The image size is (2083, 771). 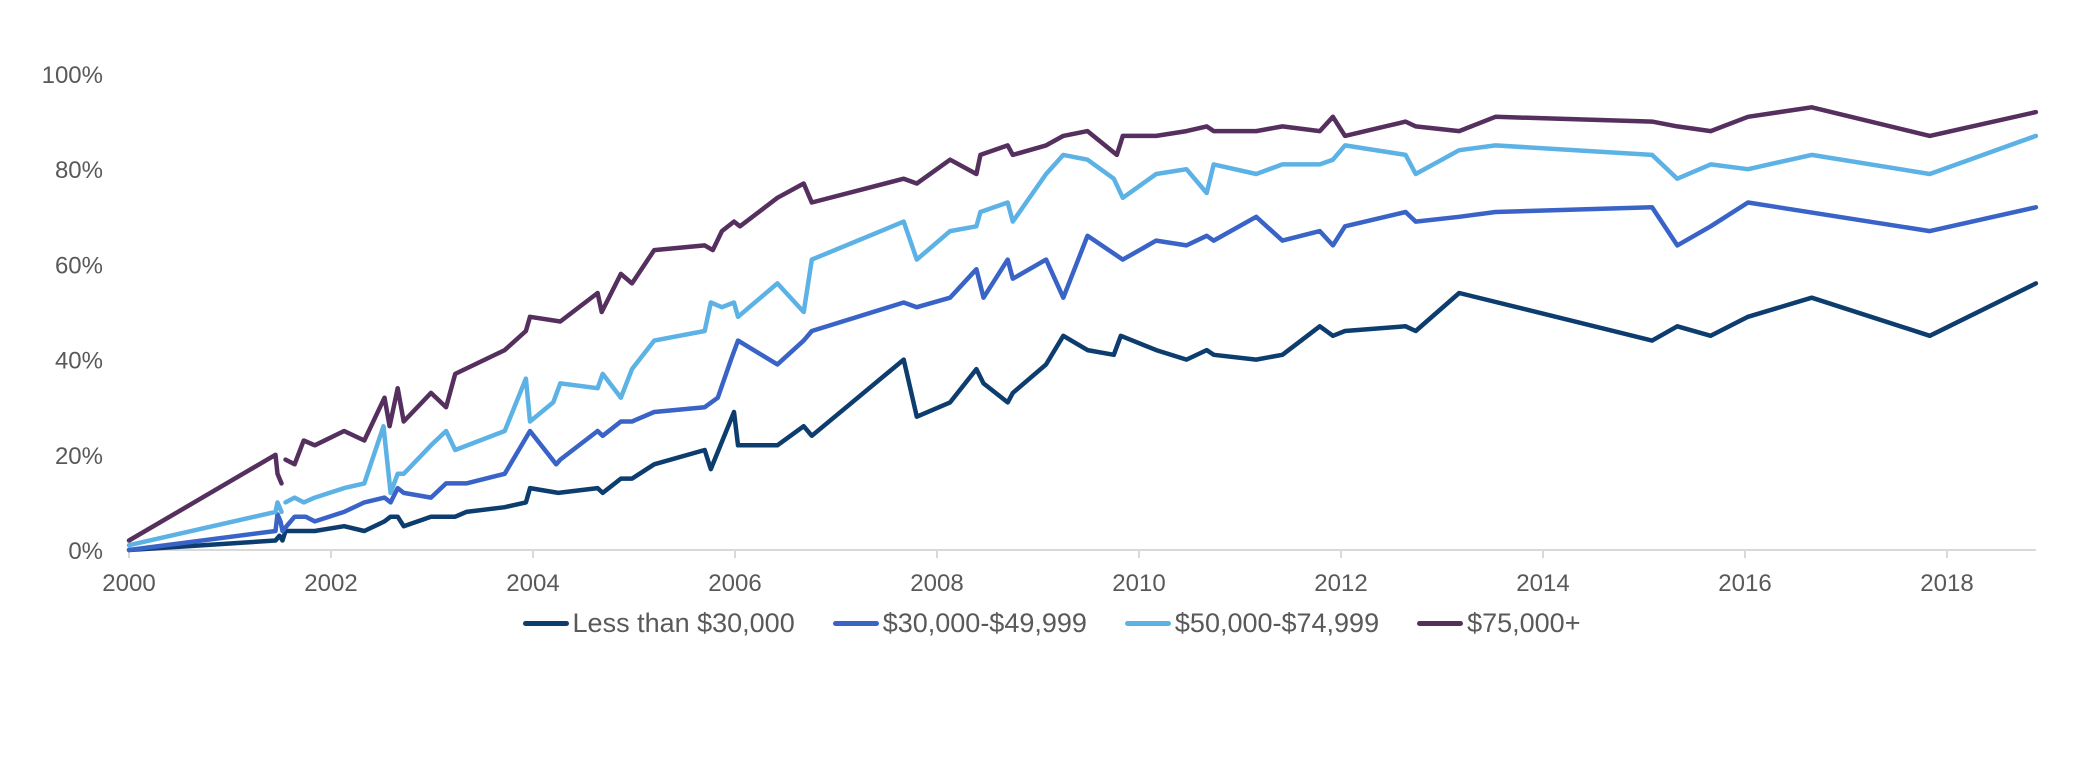 I want to click on y-tick-label: 80%, so click(x=79, y=170).